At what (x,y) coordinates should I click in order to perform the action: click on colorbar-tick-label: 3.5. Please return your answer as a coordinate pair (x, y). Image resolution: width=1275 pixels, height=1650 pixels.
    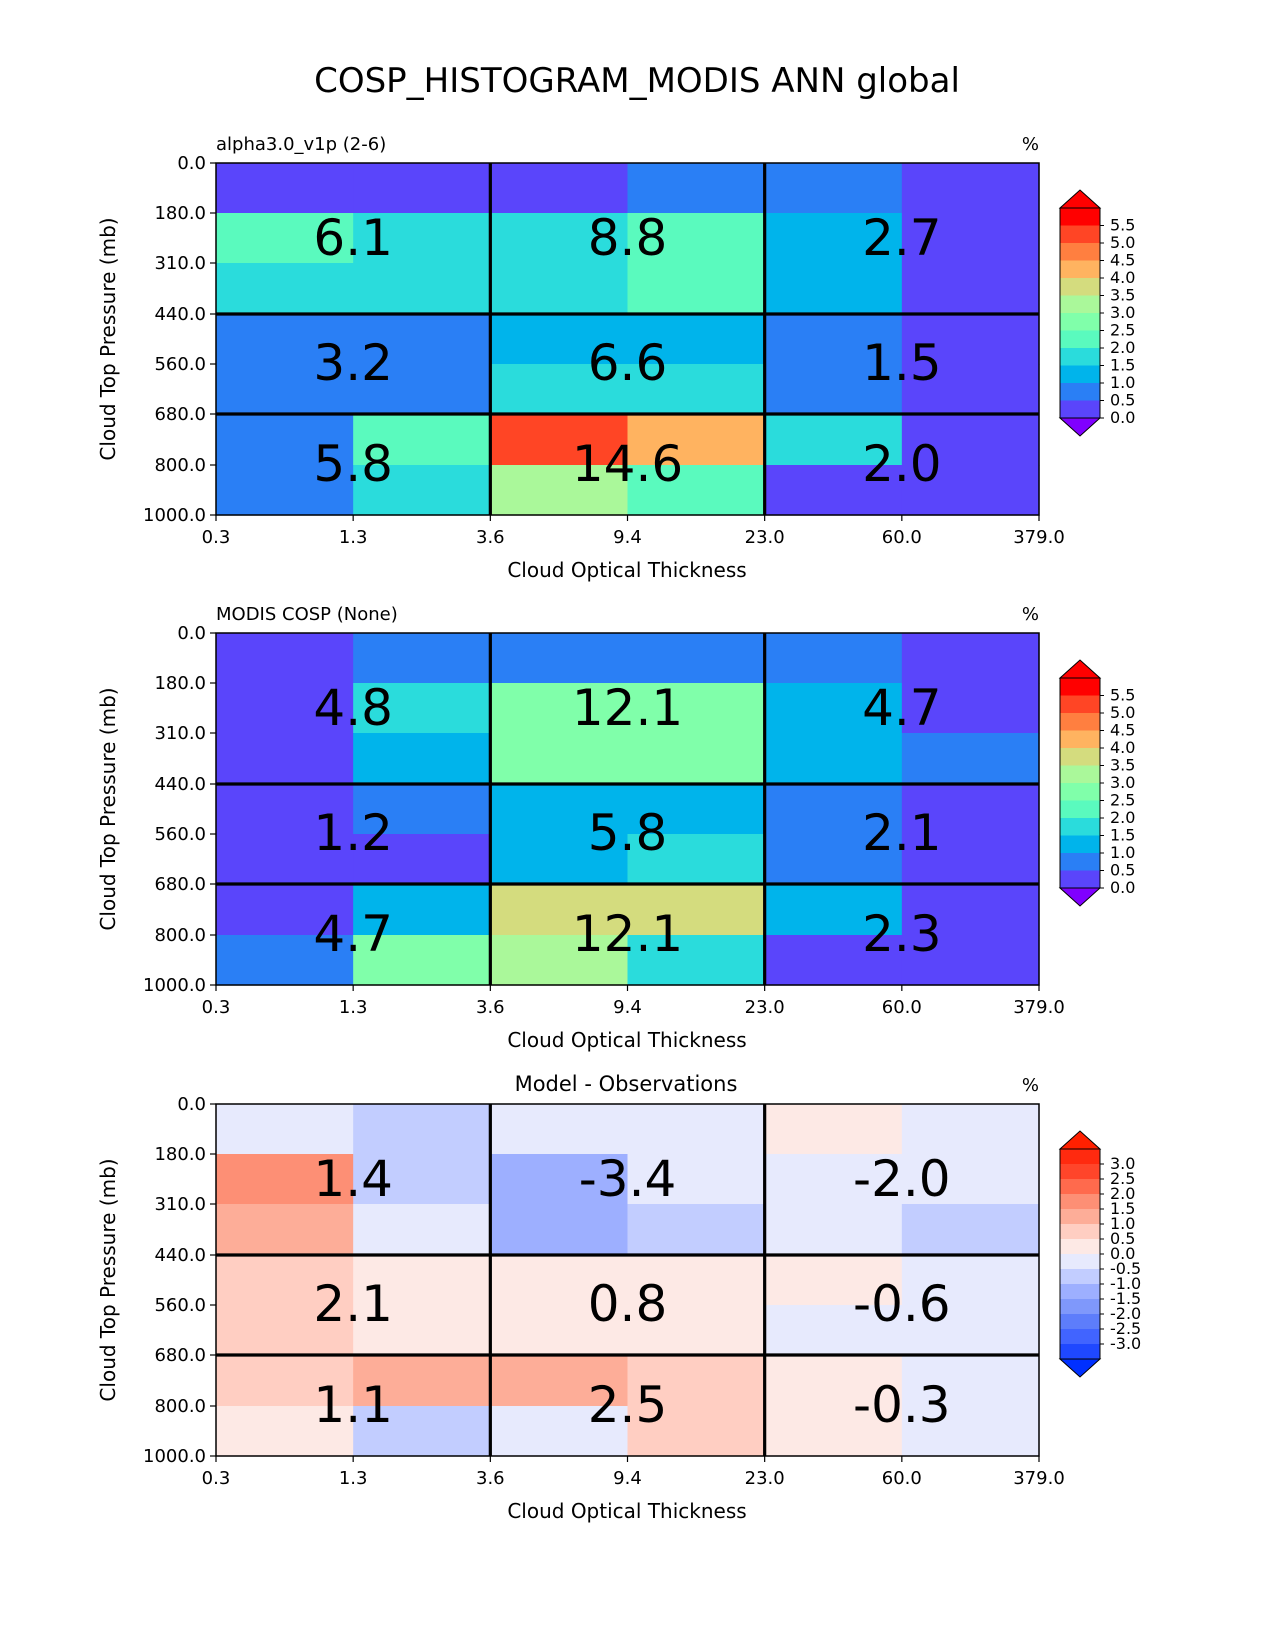
    Looking at the image, I should click on (1122, 295).